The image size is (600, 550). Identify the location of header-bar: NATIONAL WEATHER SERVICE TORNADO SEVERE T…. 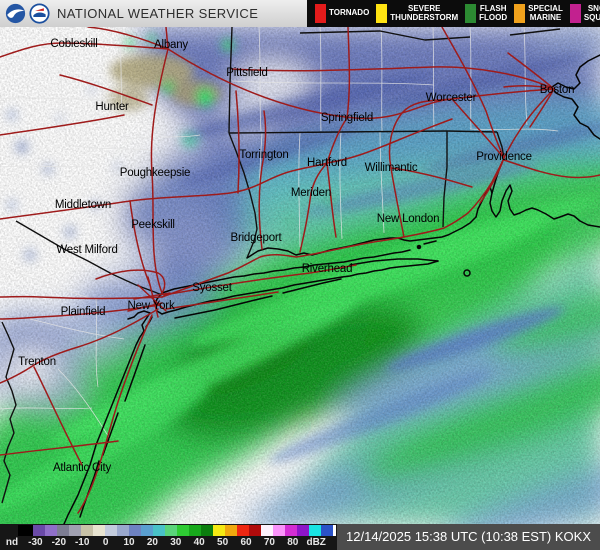
(300, 13).